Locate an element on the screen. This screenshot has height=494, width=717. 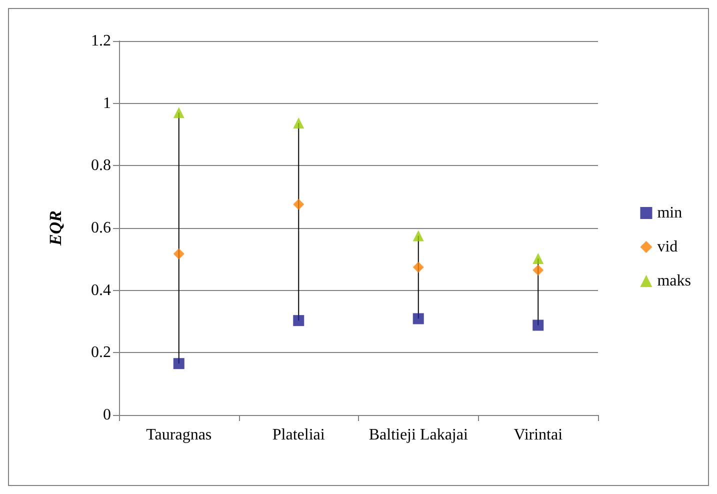
x-tick-label: Plateliai is located at coordinates (299, 435).